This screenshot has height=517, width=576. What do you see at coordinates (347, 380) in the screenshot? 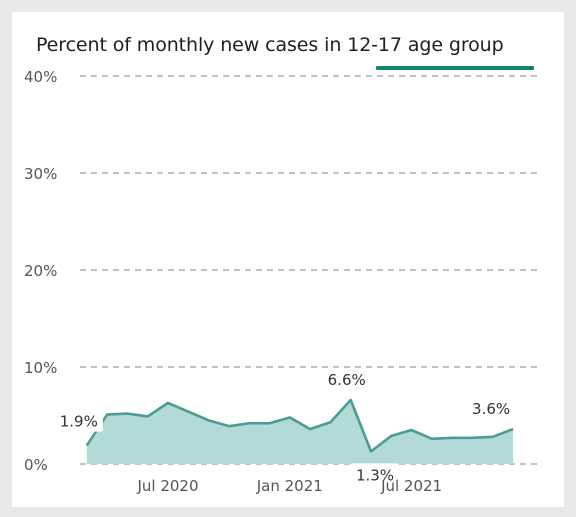
I see `data-label: 6.6%` at bounding box center [347, 380].